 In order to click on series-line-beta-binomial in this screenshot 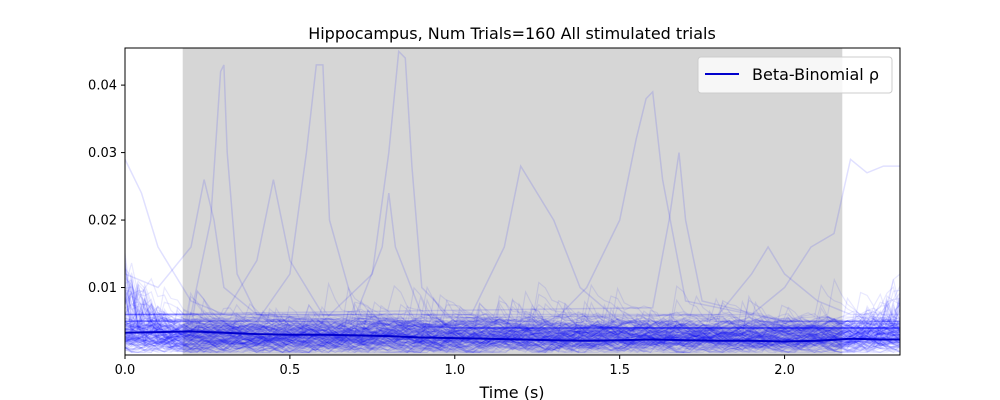, I will do `click(512, 336)`.